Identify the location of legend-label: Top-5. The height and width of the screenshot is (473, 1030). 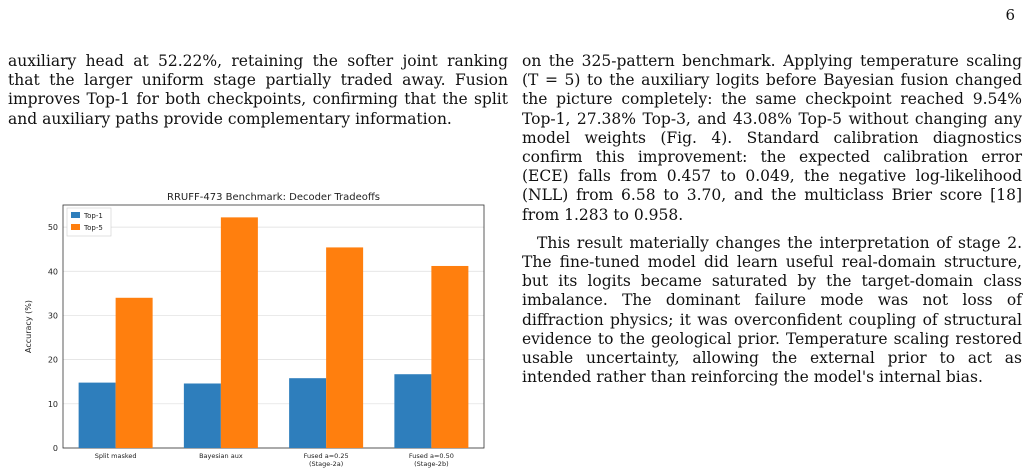
(93, 228).